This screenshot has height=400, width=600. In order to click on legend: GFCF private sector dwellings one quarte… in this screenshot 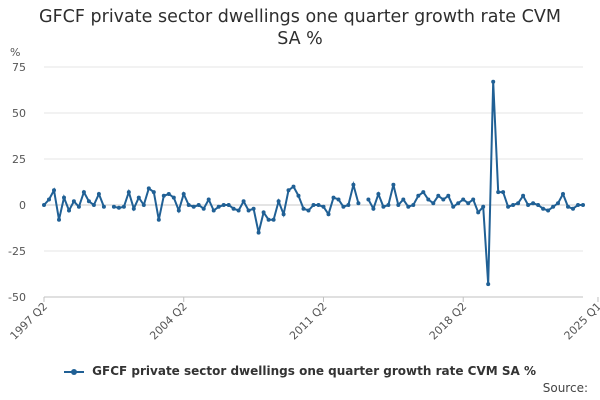, I will do `click(300, 371)`.